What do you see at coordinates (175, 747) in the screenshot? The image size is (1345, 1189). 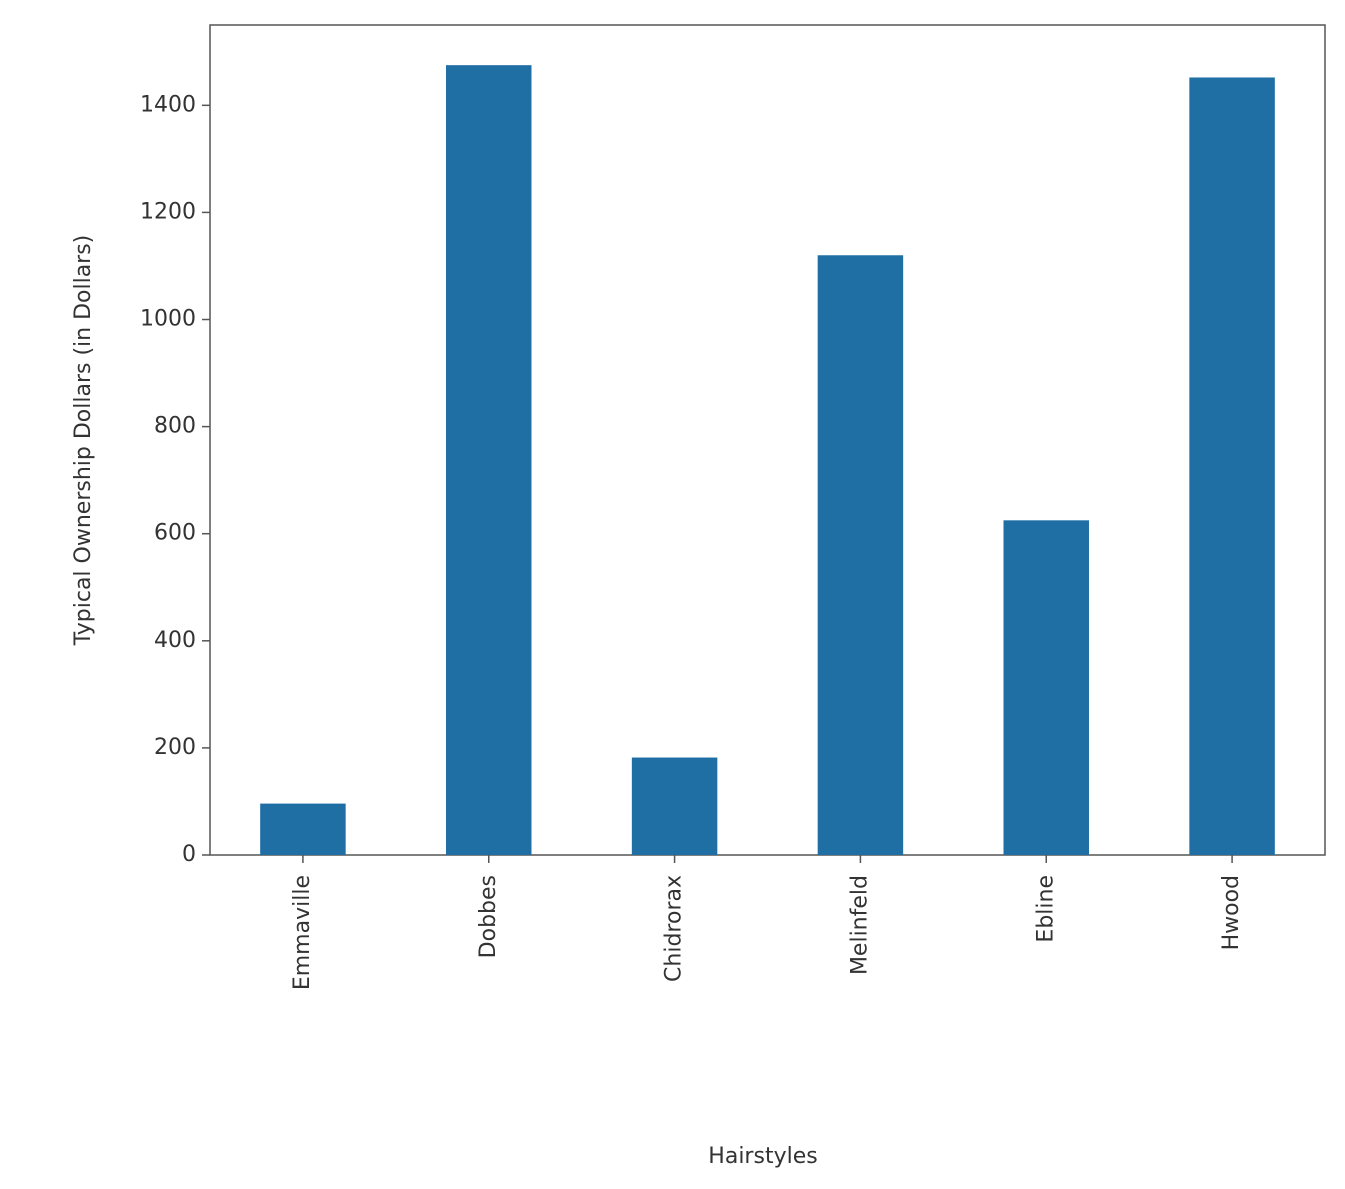 I see `y-tick-label: 200` at bounding box center [175, 747].